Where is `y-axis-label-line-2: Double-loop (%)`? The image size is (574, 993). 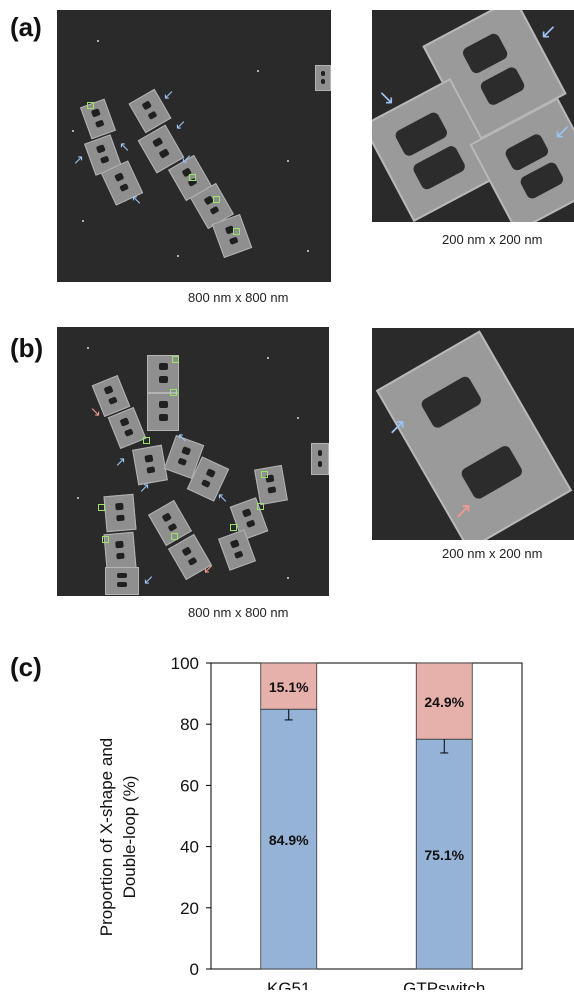
y-axis-label-line-2: Double-loop (%) is located at coordinates (129, 837).